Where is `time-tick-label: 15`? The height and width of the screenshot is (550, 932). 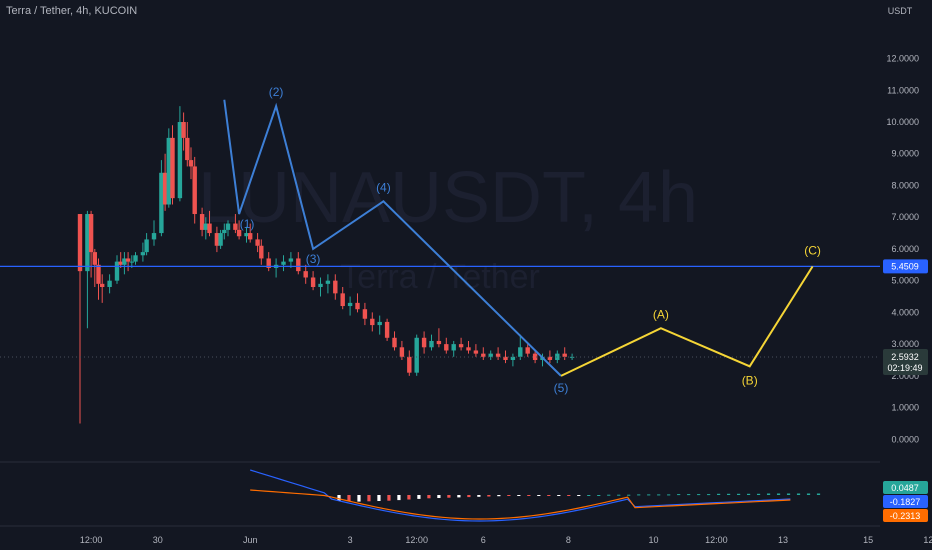 time-tick-label: 15 is located at coordinates (868, 540).